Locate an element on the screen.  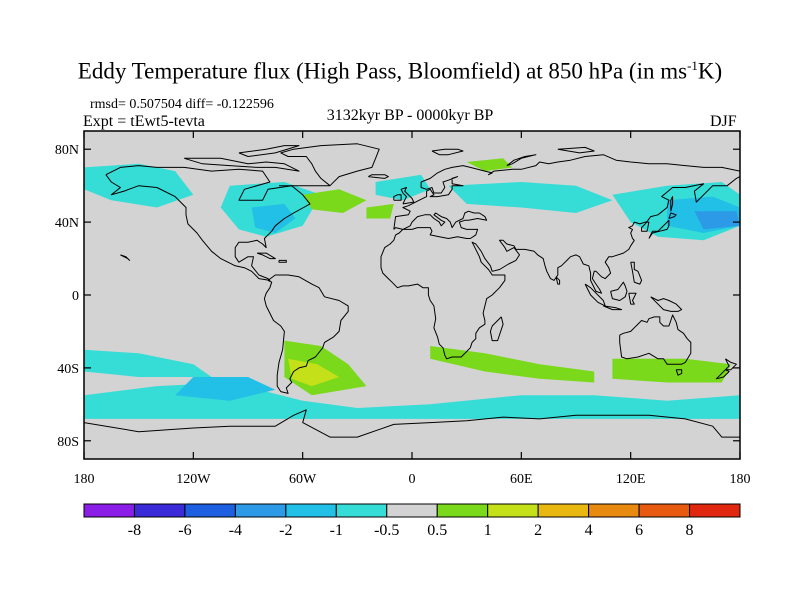
lat-tick-label: 80S is located at coordinates (68, 442).